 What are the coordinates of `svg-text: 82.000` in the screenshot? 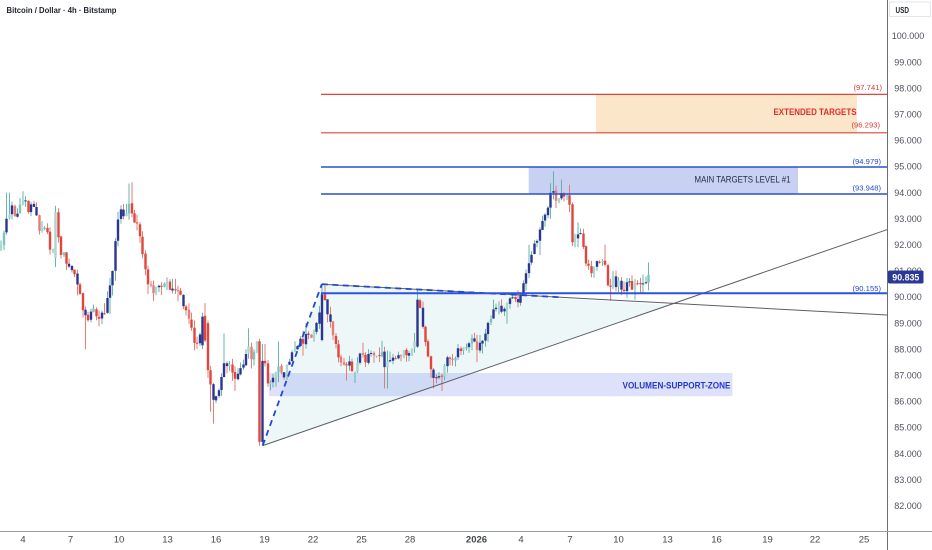 It's located at (908, 506).